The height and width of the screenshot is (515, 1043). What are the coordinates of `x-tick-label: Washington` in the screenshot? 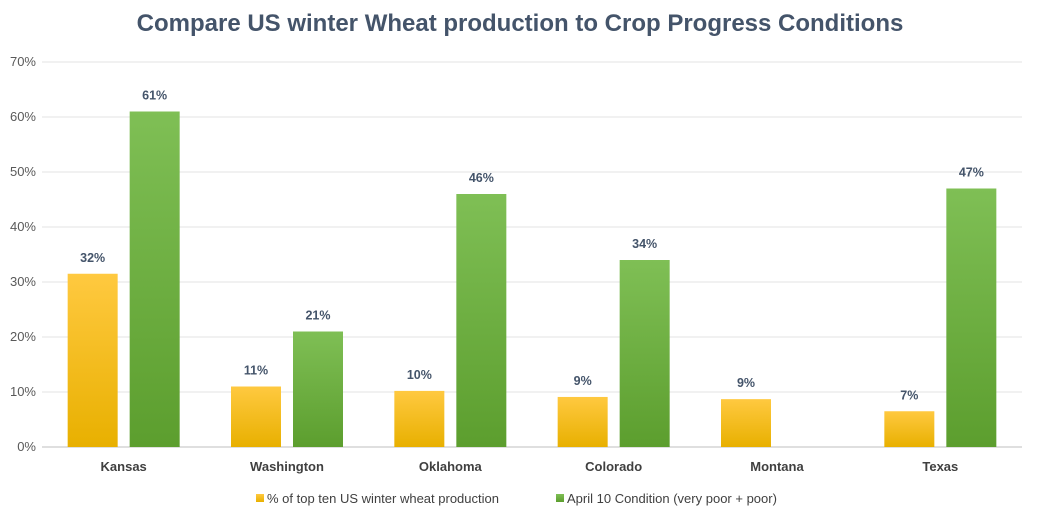 It's located at (287, 466).